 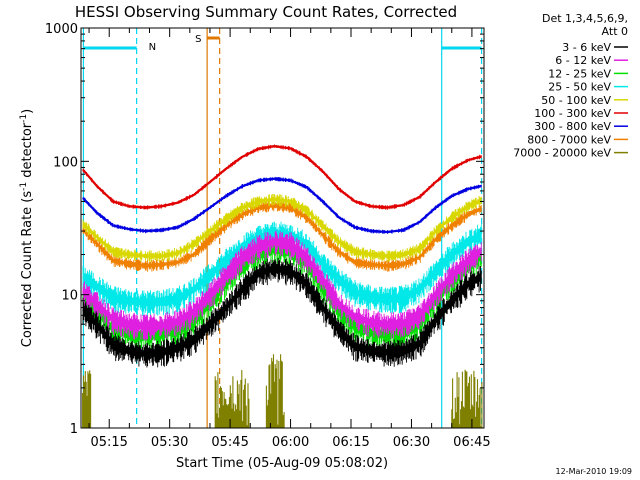 What do you see at coordinates (152, 47) in the screenshot?
I see `night-marker-label: N` at bounding box center [152, 47].